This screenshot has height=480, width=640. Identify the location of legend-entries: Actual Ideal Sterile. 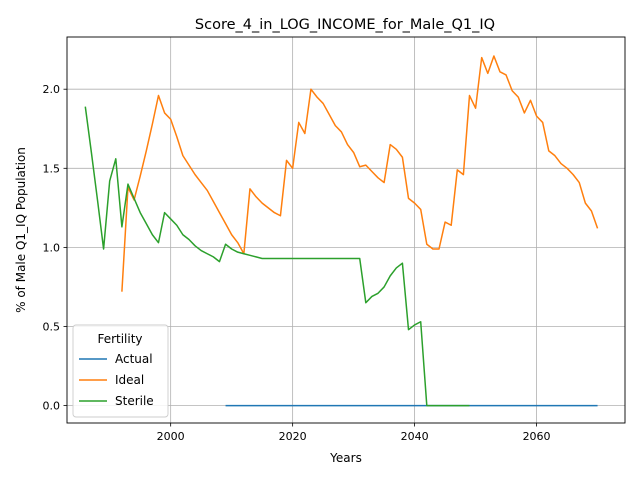
(116, 380).